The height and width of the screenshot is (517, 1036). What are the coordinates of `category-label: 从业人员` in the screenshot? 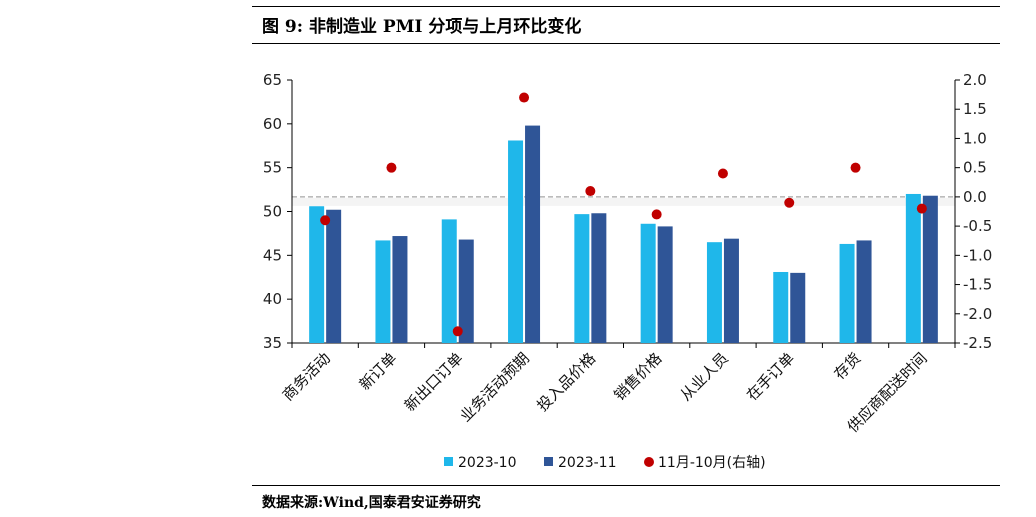 It's located at (704, 376).